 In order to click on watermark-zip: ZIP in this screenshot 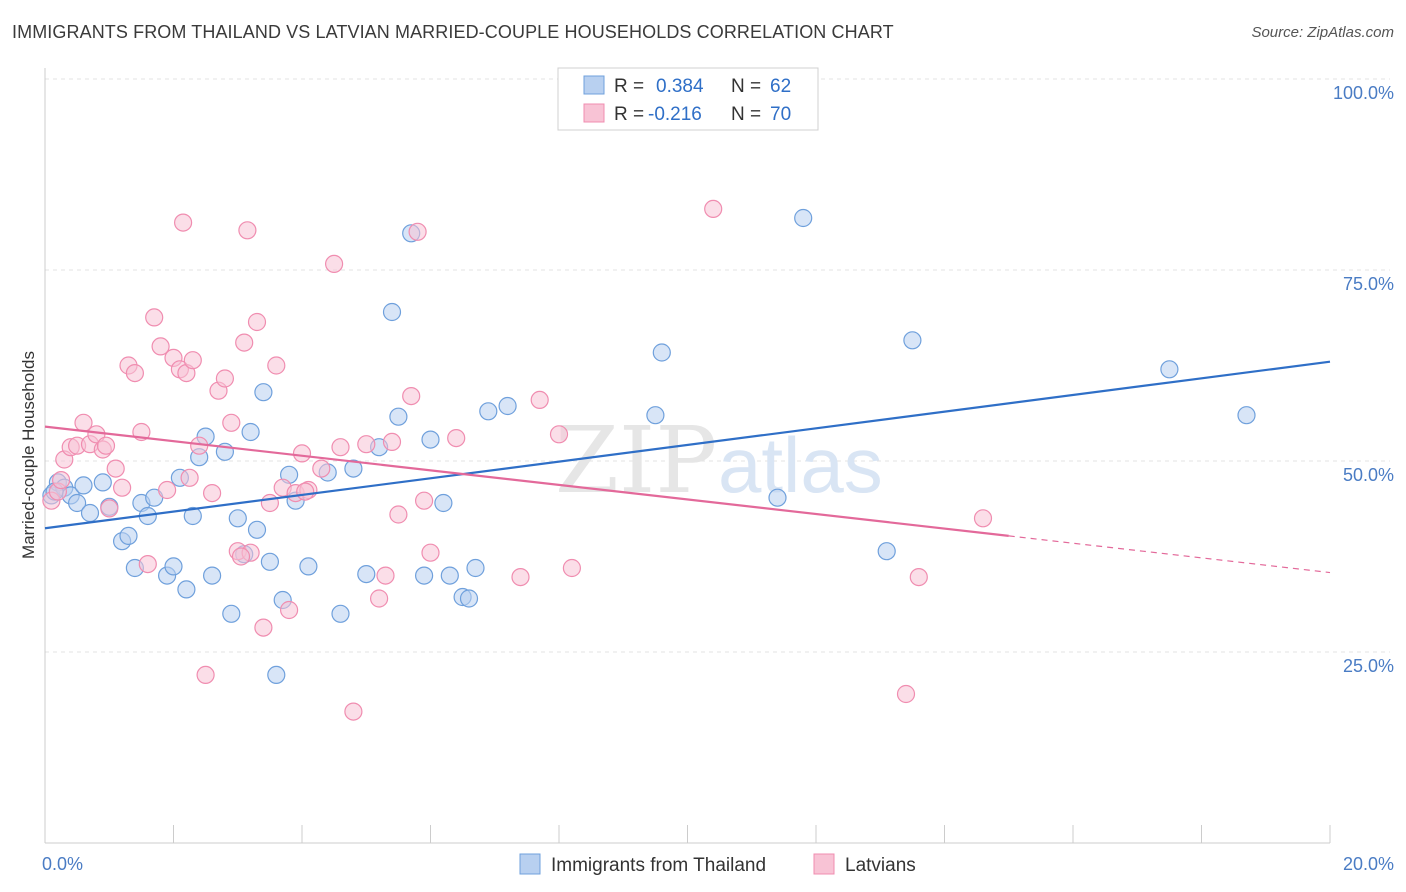, I will do `click(636, 460)`.